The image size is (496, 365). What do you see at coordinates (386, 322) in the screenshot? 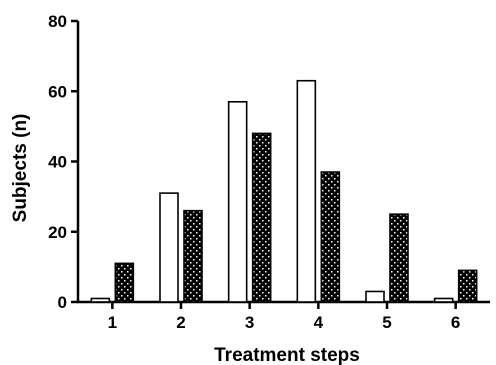
I see `x-tick-label: 5` at bounding box center [386, 322].